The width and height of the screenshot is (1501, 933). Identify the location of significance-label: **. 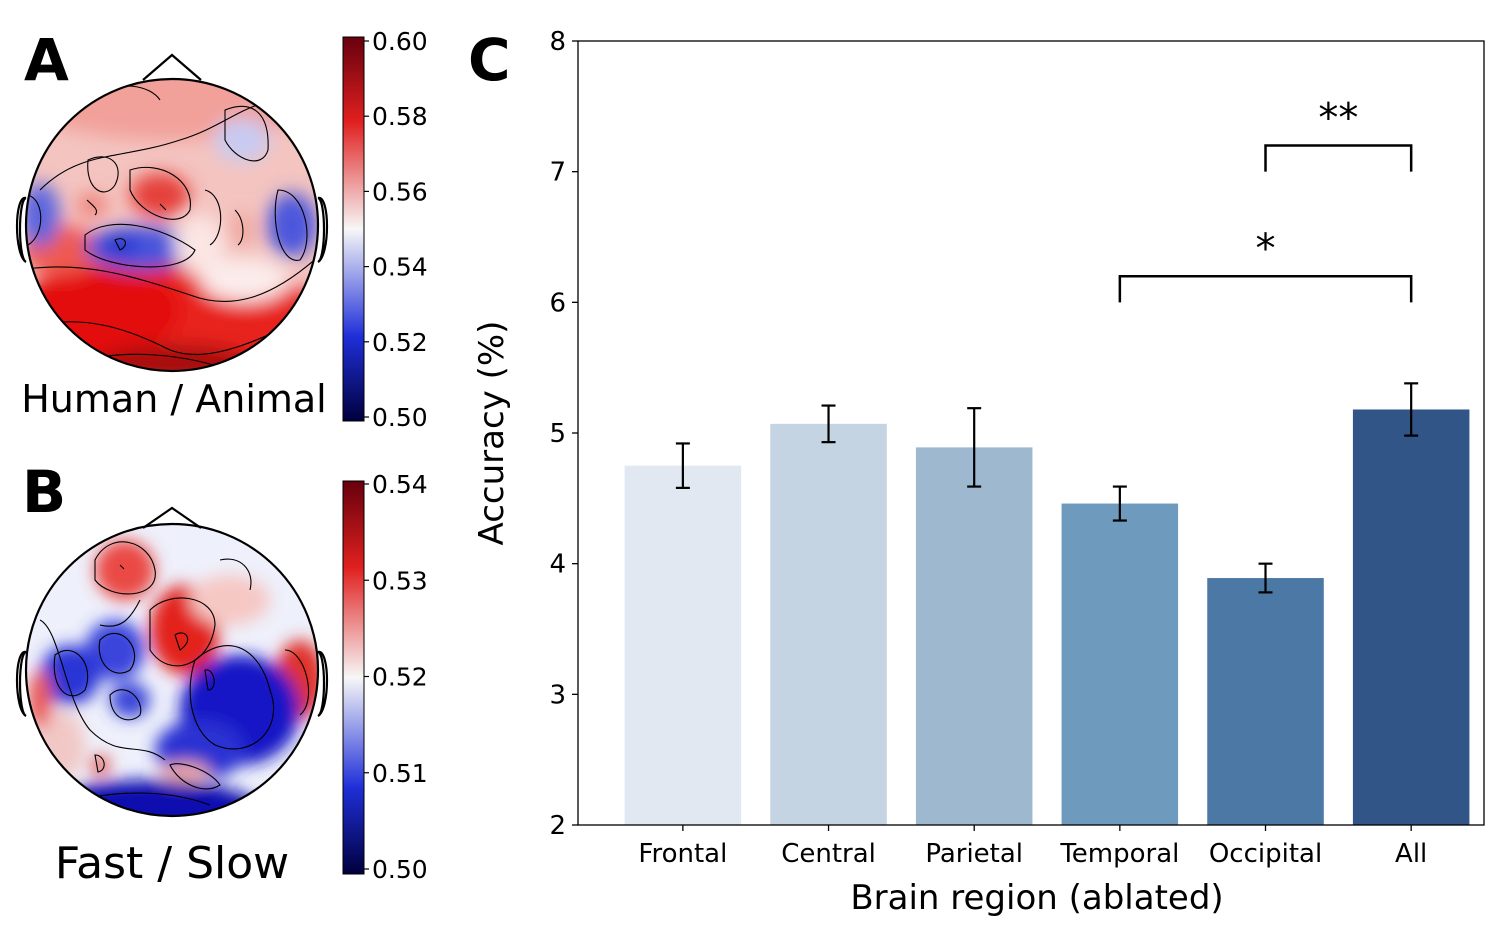
(1338, 119).